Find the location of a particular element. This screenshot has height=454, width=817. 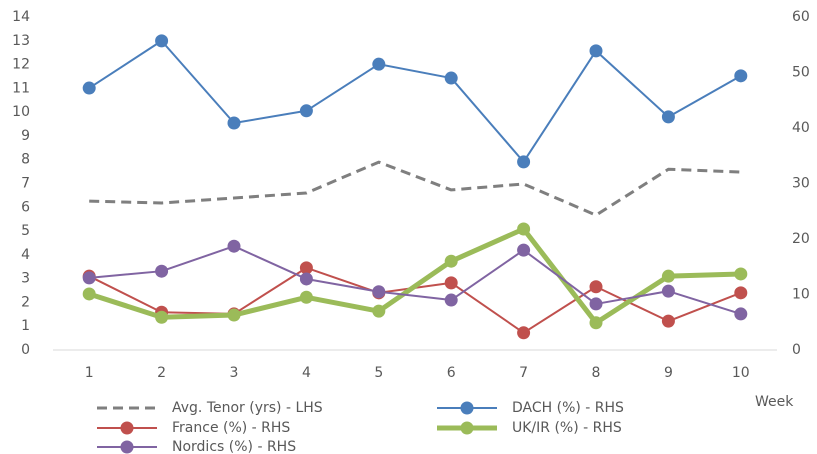

y-tick-label: 6 is located at coordinates (25, 207).